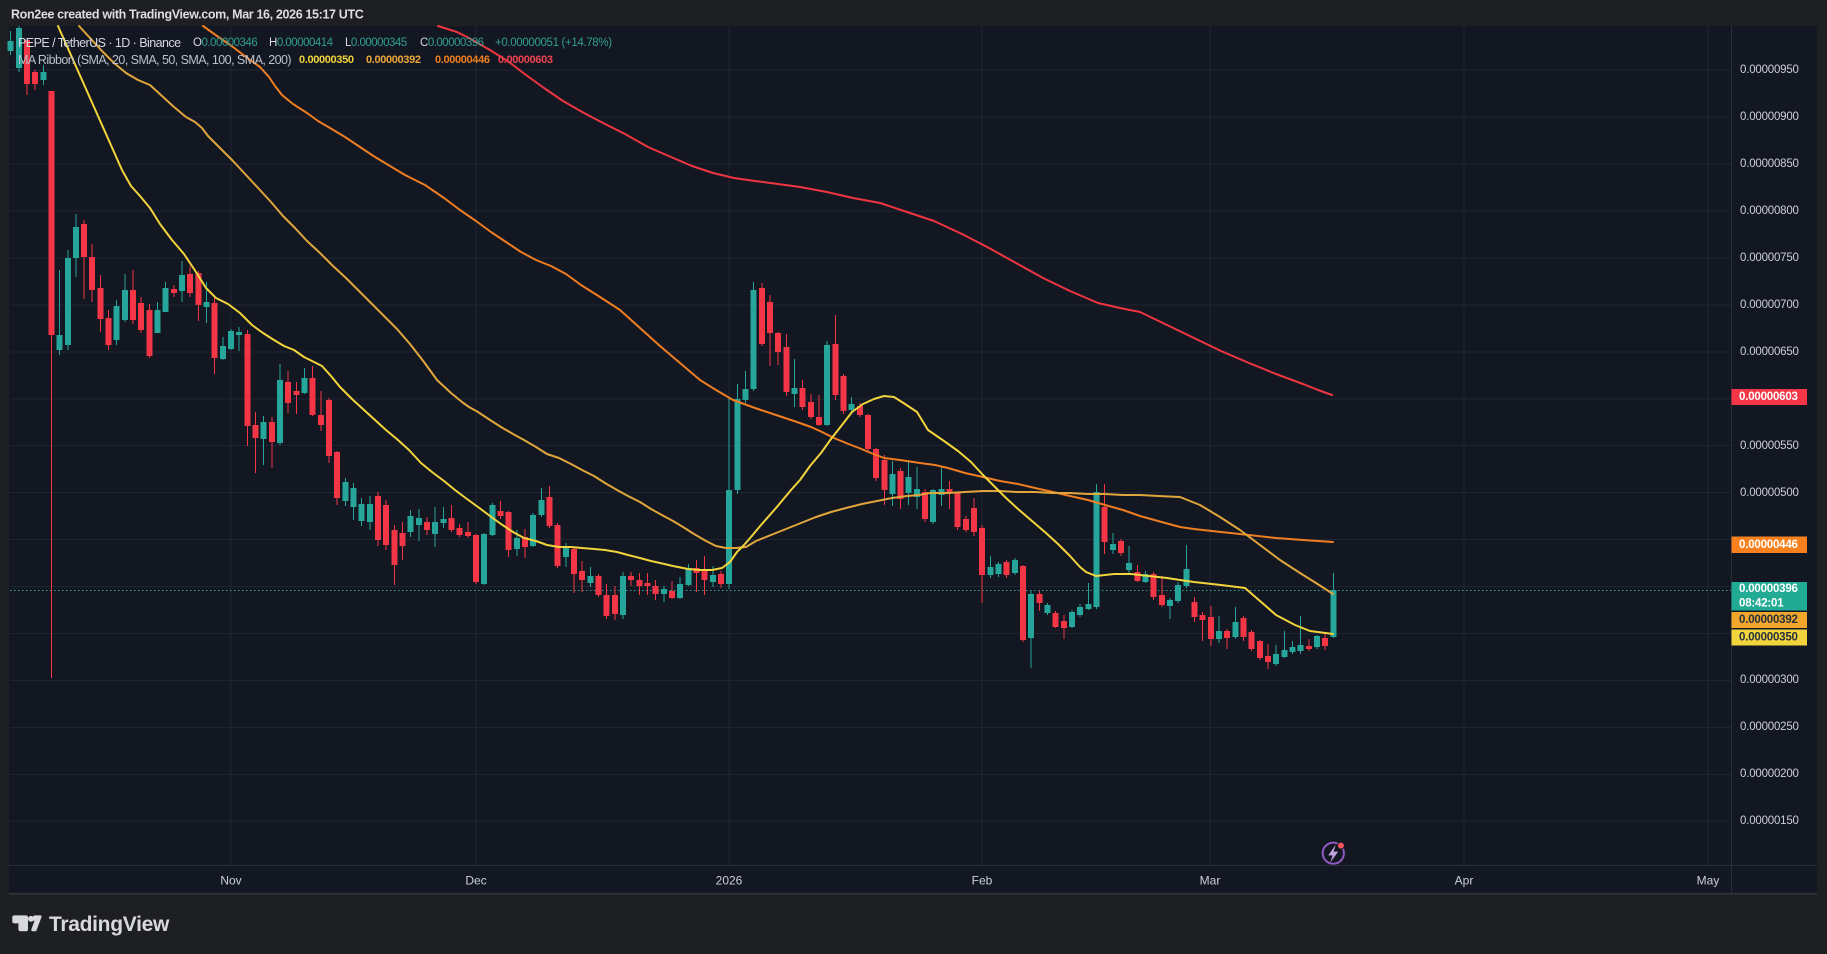 Image resolution: width=1827 pixels, height=954 pixels. What do you see at coordinates (982, 881) in the screenshot?
I see `svg-text: Feb` at bounding box center [982, 881].